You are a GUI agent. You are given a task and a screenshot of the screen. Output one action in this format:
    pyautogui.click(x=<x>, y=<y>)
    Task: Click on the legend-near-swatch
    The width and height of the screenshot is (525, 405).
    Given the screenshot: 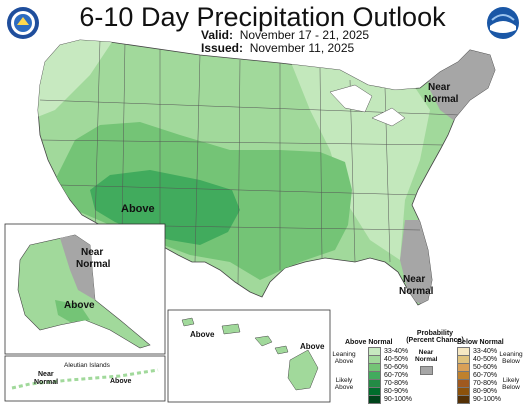 What is the action you would take?
    pyautogui.click(x=426, y=370)
    